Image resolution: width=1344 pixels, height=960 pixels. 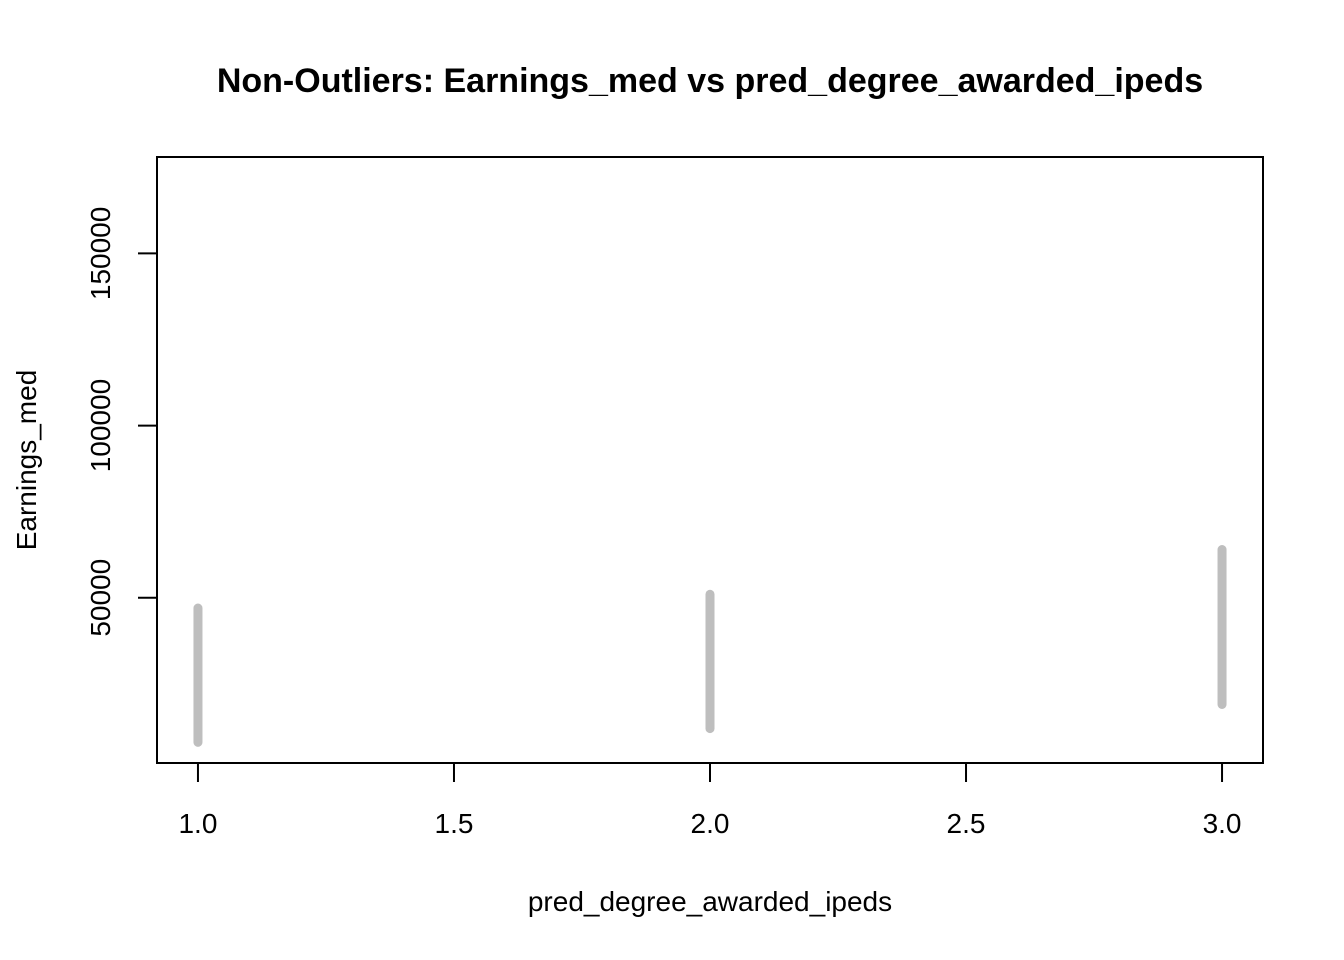 What do you see at coordinates (121, 422) in the screenshot?
I see `y-axis: 50000 100000 150000` at bounding box center [121, 422].